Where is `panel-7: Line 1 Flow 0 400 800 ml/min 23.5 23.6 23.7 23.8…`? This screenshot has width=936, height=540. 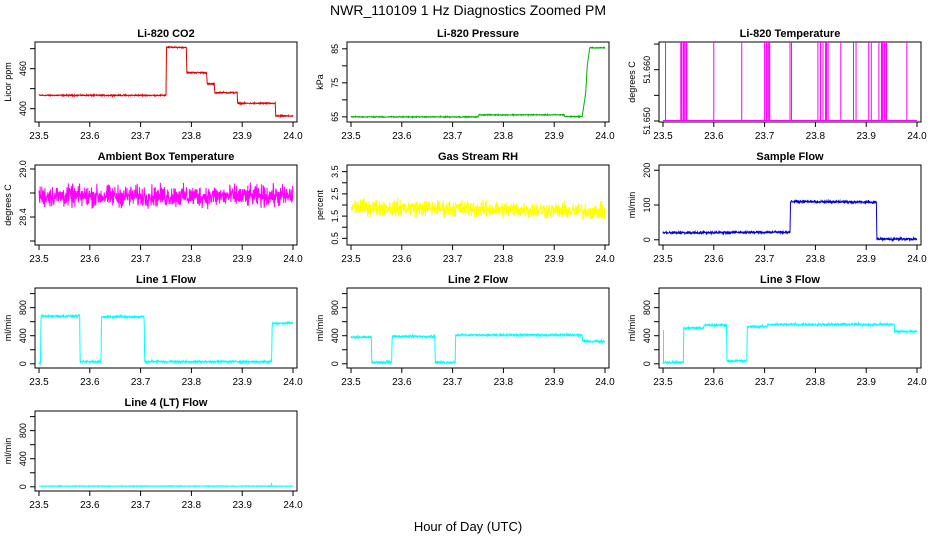
panel-7: Line 1 Flow 0 400 800 ml/min 23.5 23.6 23.7 23.8… is located at coordinates (153, 331).